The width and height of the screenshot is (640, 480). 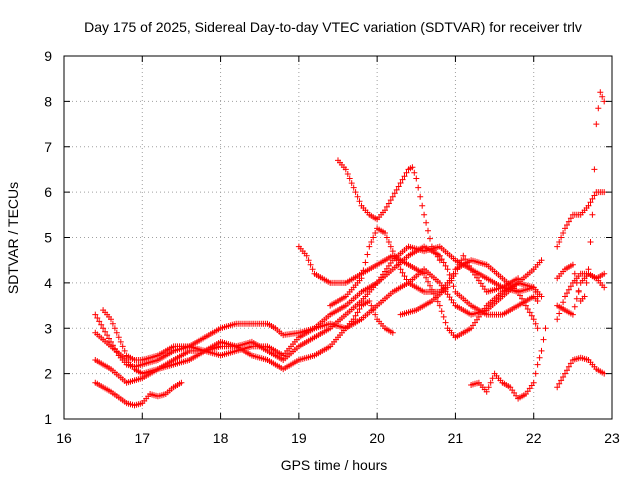 What do you see at coordinates (612, 438) in the screenshot?
I see `x-tick-label: 23` at bounding box center [612, 438].